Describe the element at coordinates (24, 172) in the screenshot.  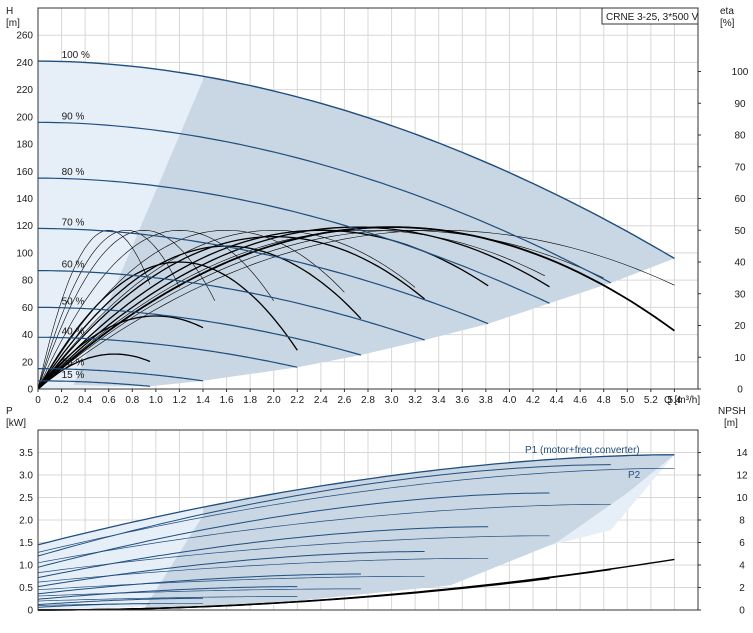
I see `h-tick-label: 160` at that location.